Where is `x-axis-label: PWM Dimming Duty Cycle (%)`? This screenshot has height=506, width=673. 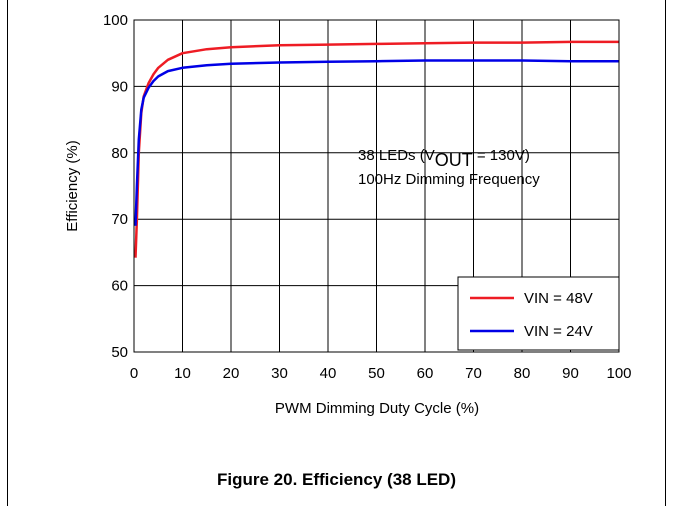
x-axis-label: PWM Dimming Duty Cycle (%) is located at coordinates (377, 408).